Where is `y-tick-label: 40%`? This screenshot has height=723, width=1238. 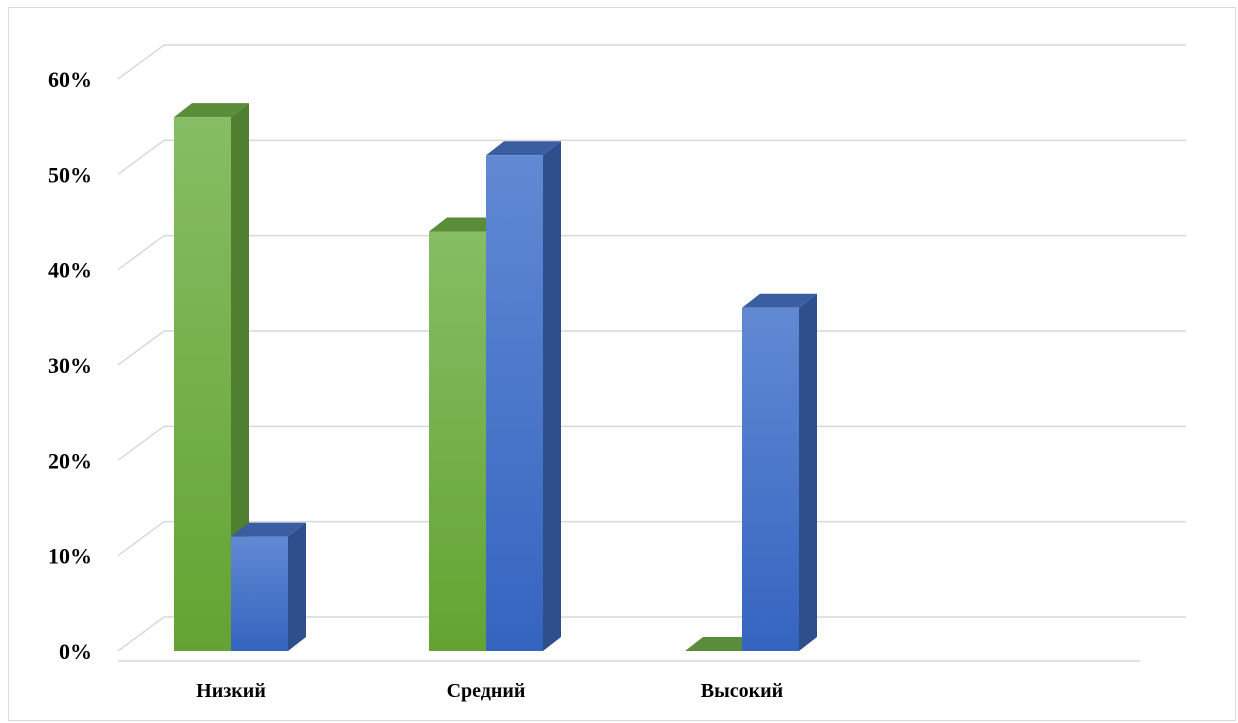
y-tick-label: 40% is located at coordinates (70, 270).